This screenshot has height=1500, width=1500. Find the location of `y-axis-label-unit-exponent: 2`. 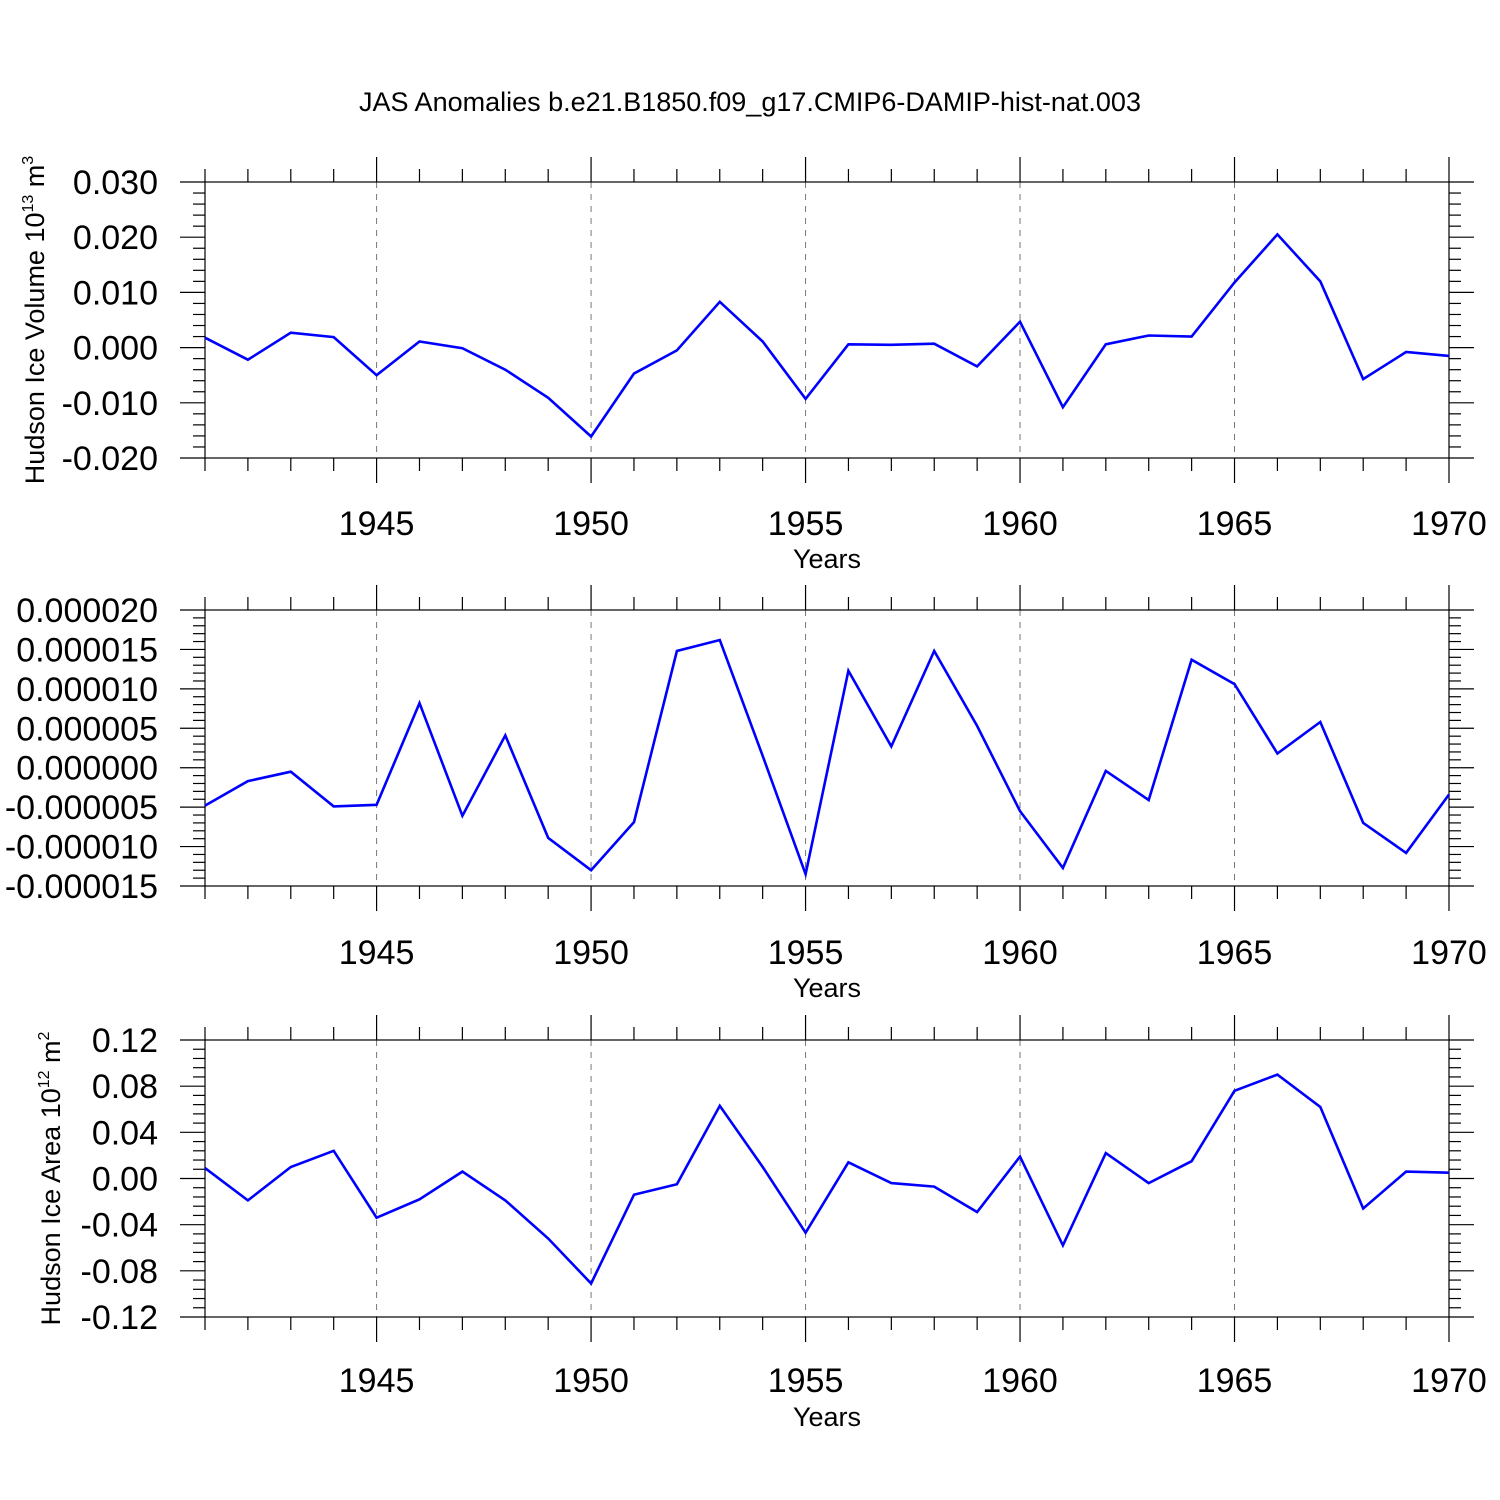

y-axis-label-unit-exponent: 2 is located at coordinates (44, 1035).